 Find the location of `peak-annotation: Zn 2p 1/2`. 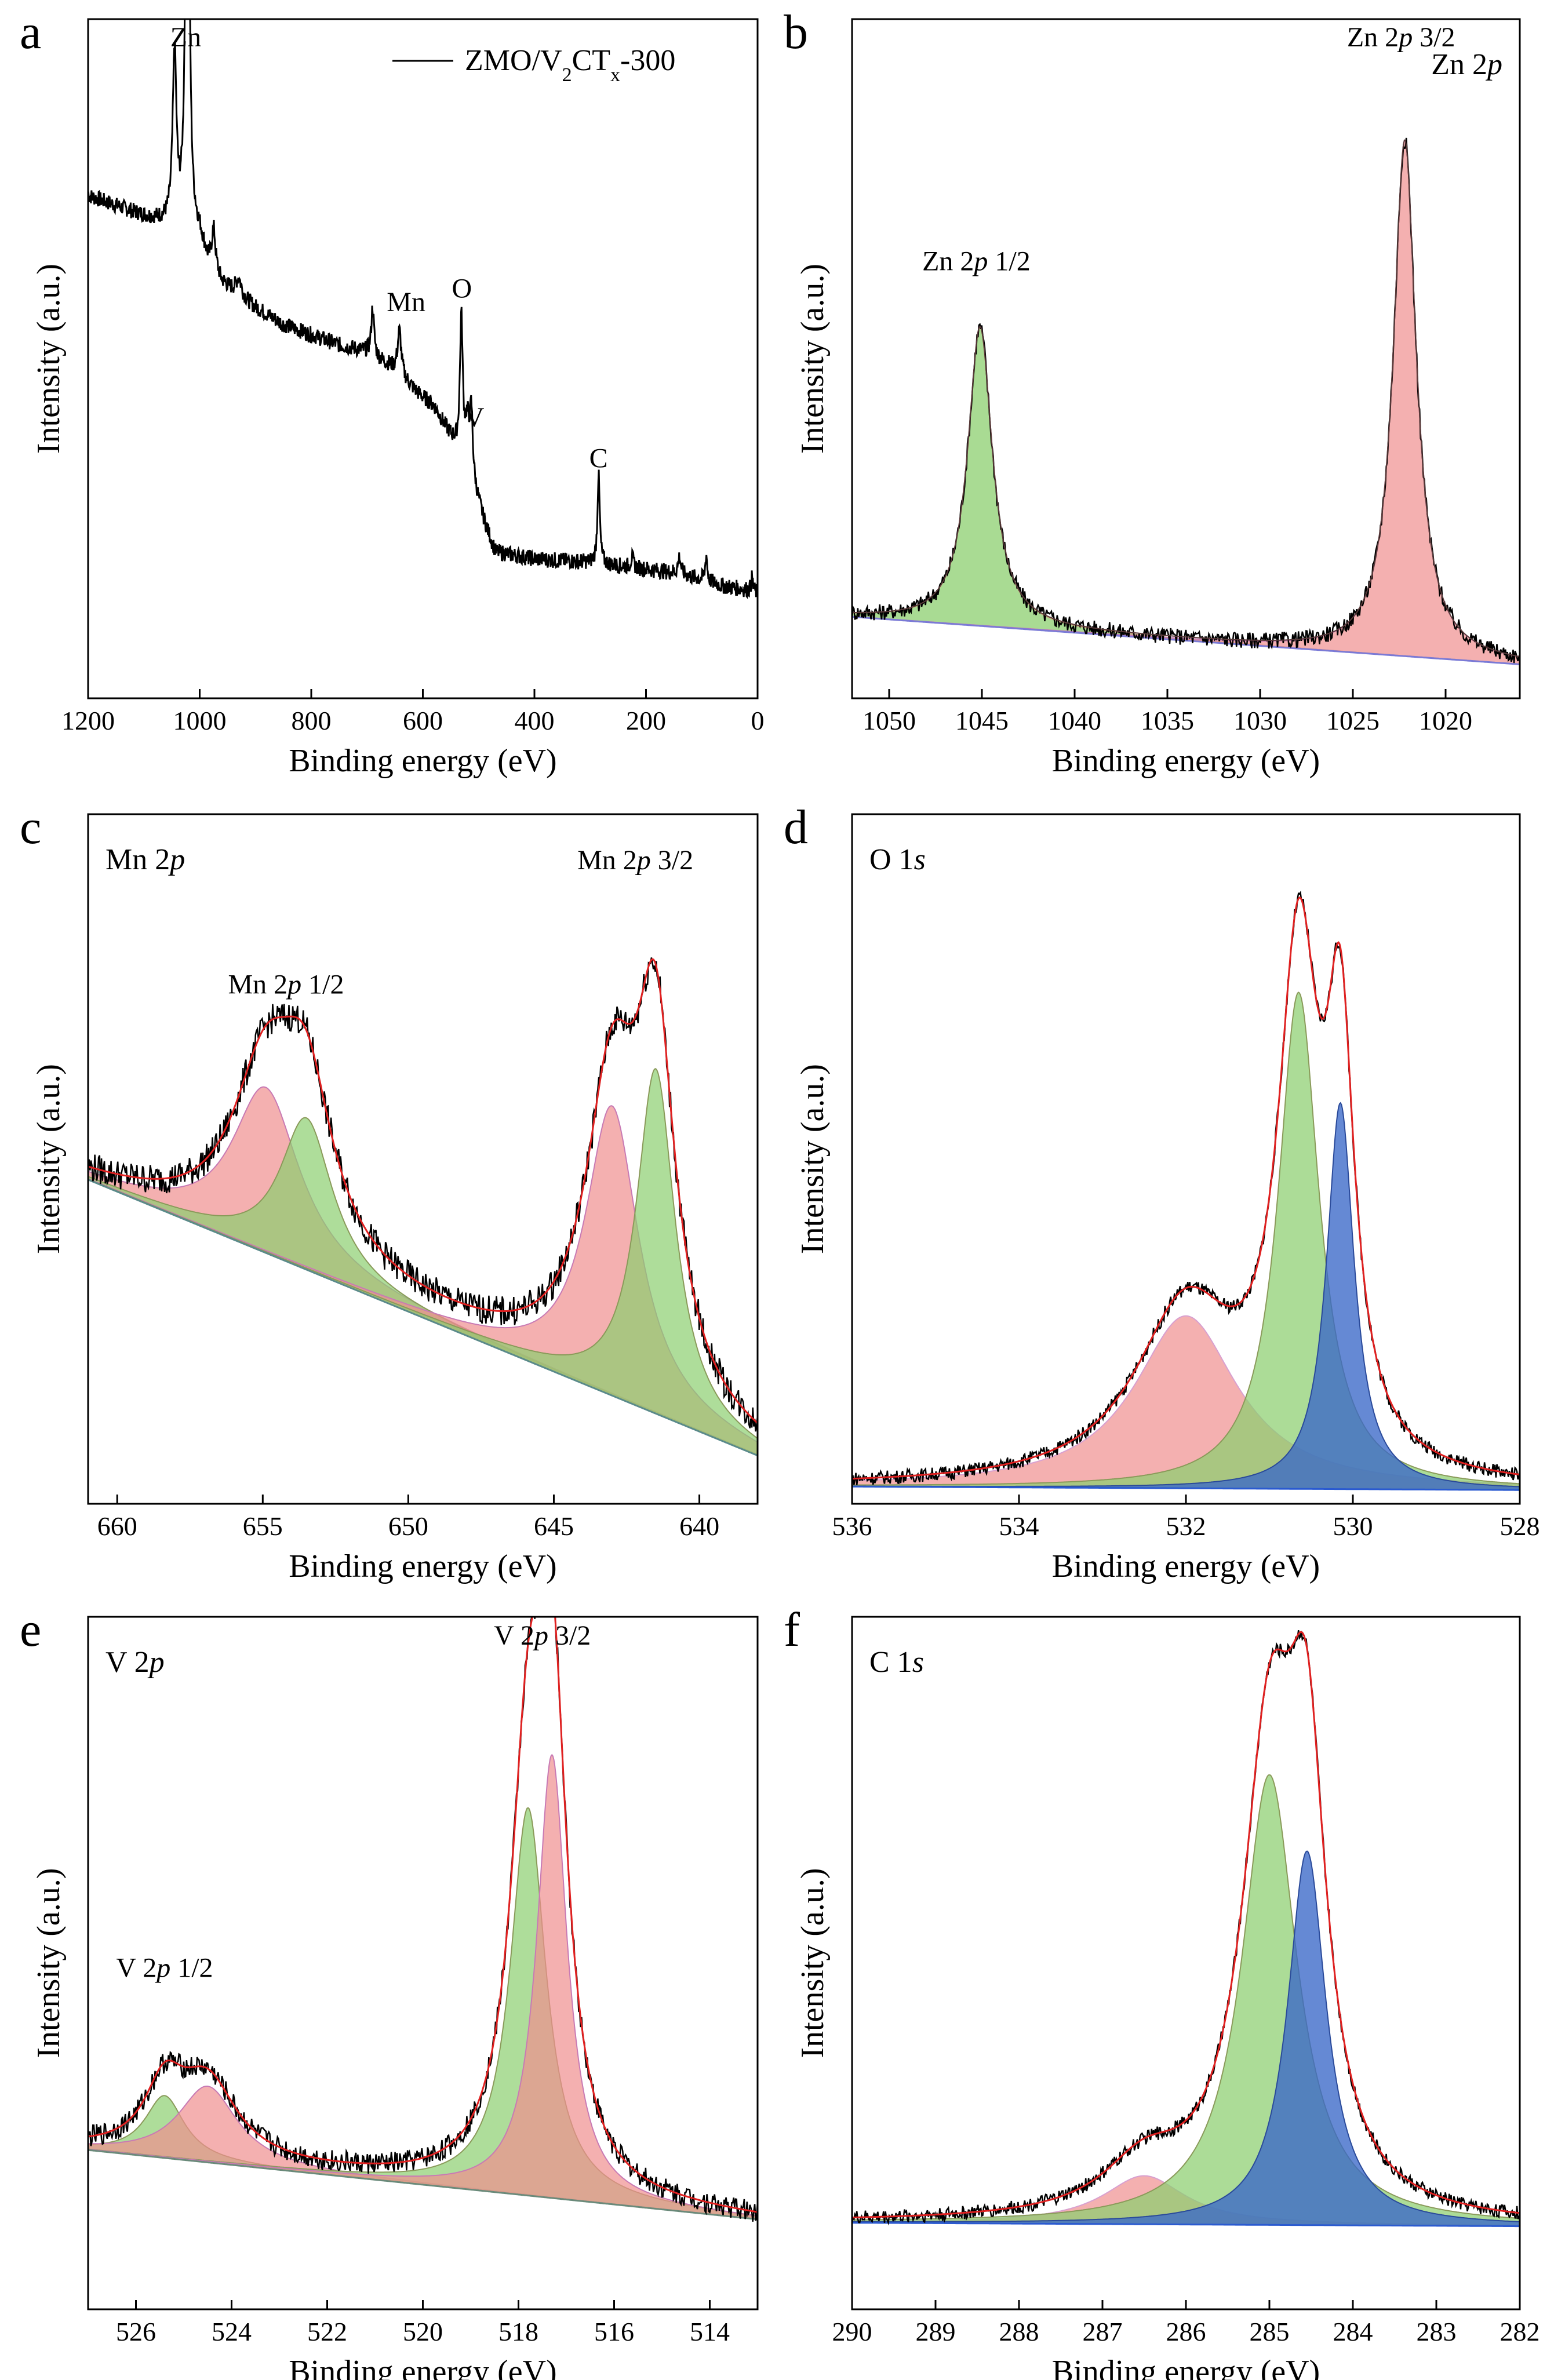

peak-annotation: Zn 2p 1/2 is located at coordinates (976, 262).